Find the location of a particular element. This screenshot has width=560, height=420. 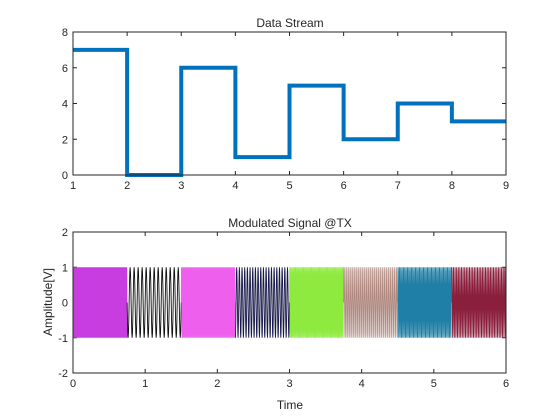

y-tick-label: 1 is located at coordinates (65, 268).